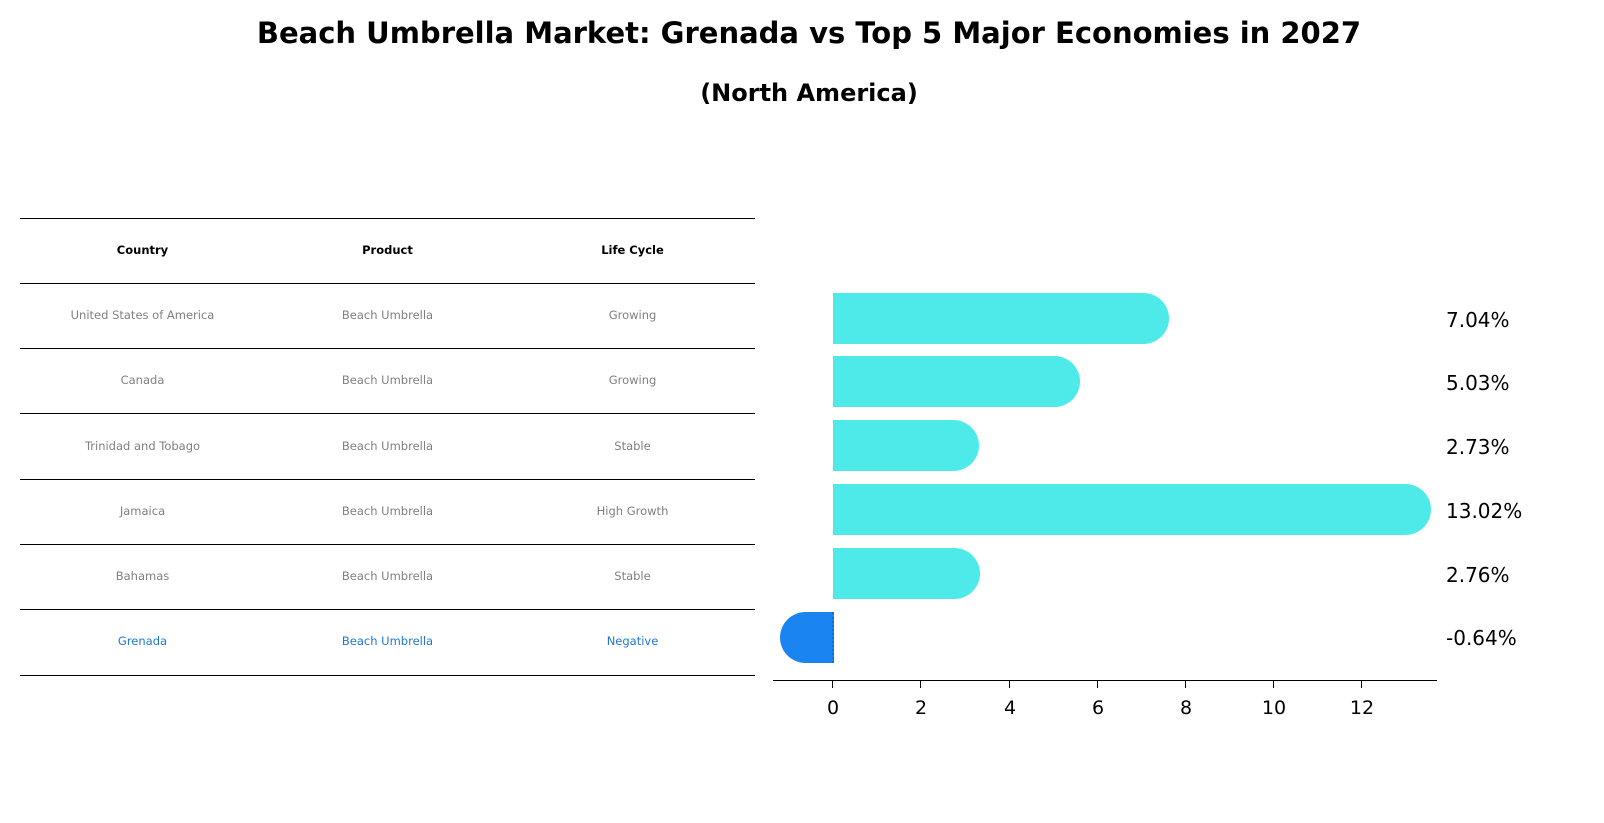 The height and width of the screenshot is (823, 1604). I want to click on value-label: 2.73%, so click(1478, 447).